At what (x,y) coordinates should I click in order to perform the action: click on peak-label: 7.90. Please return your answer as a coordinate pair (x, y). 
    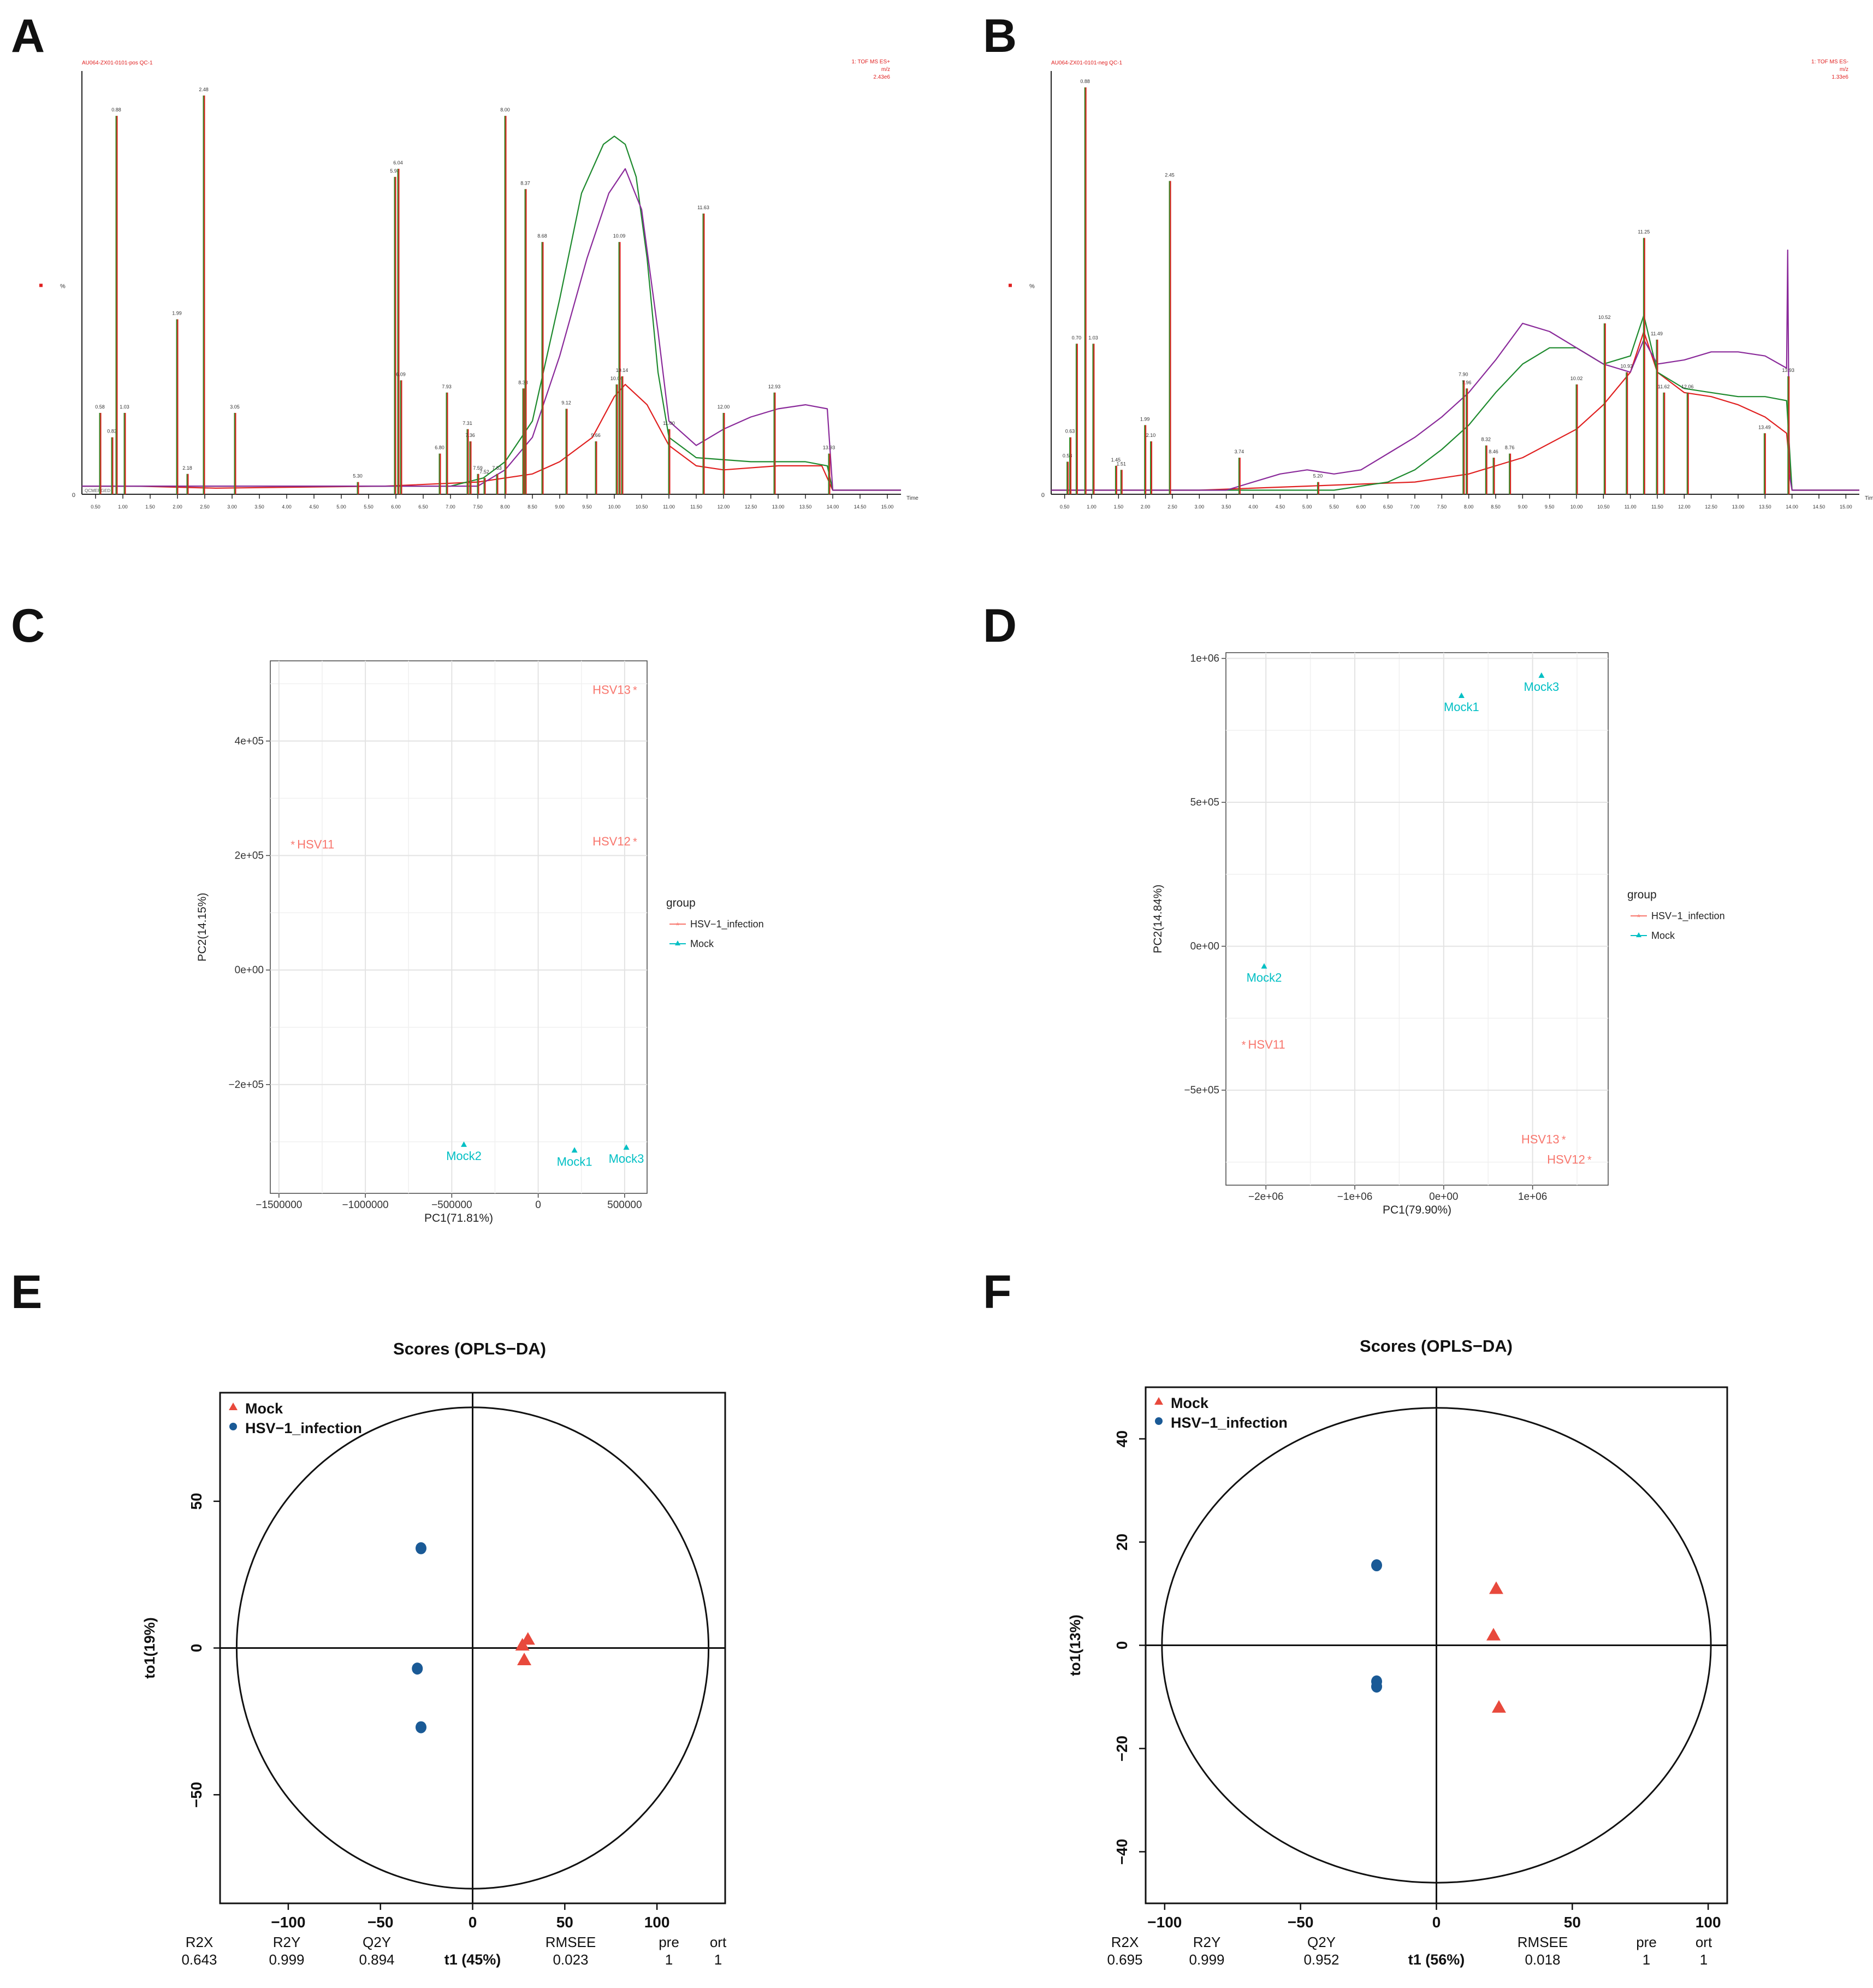
    Looking at the image, I should click on (1463, 374).